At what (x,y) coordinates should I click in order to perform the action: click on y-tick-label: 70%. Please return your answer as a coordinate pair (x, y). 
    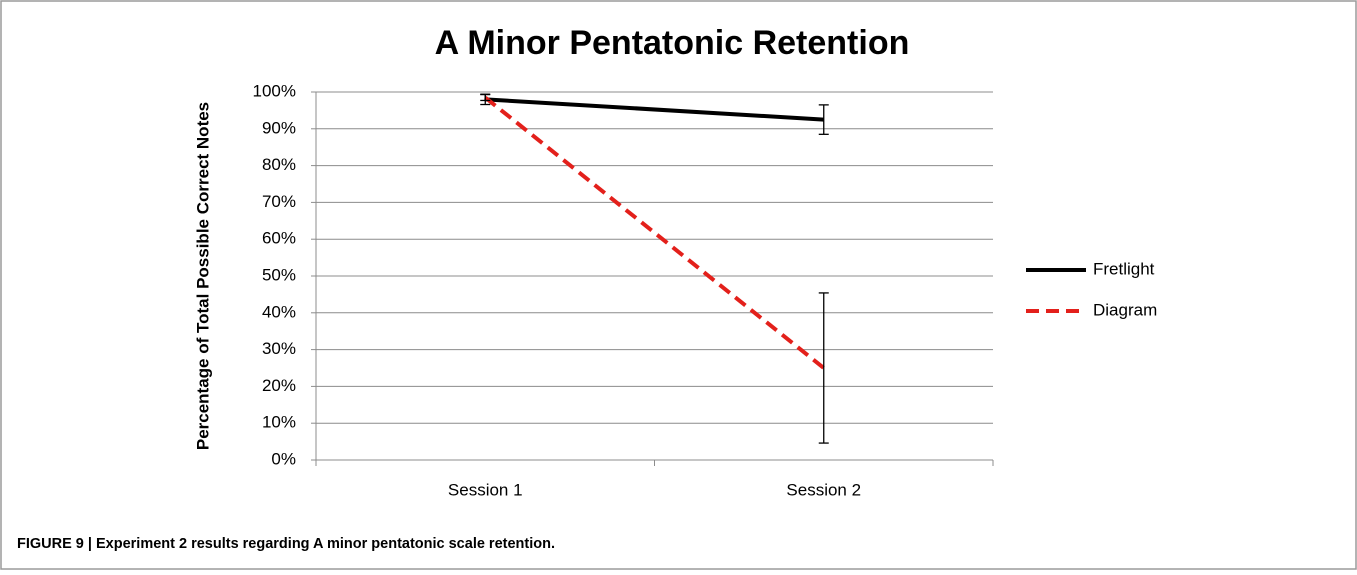
    Looking at the image, I should click on (279, 201).